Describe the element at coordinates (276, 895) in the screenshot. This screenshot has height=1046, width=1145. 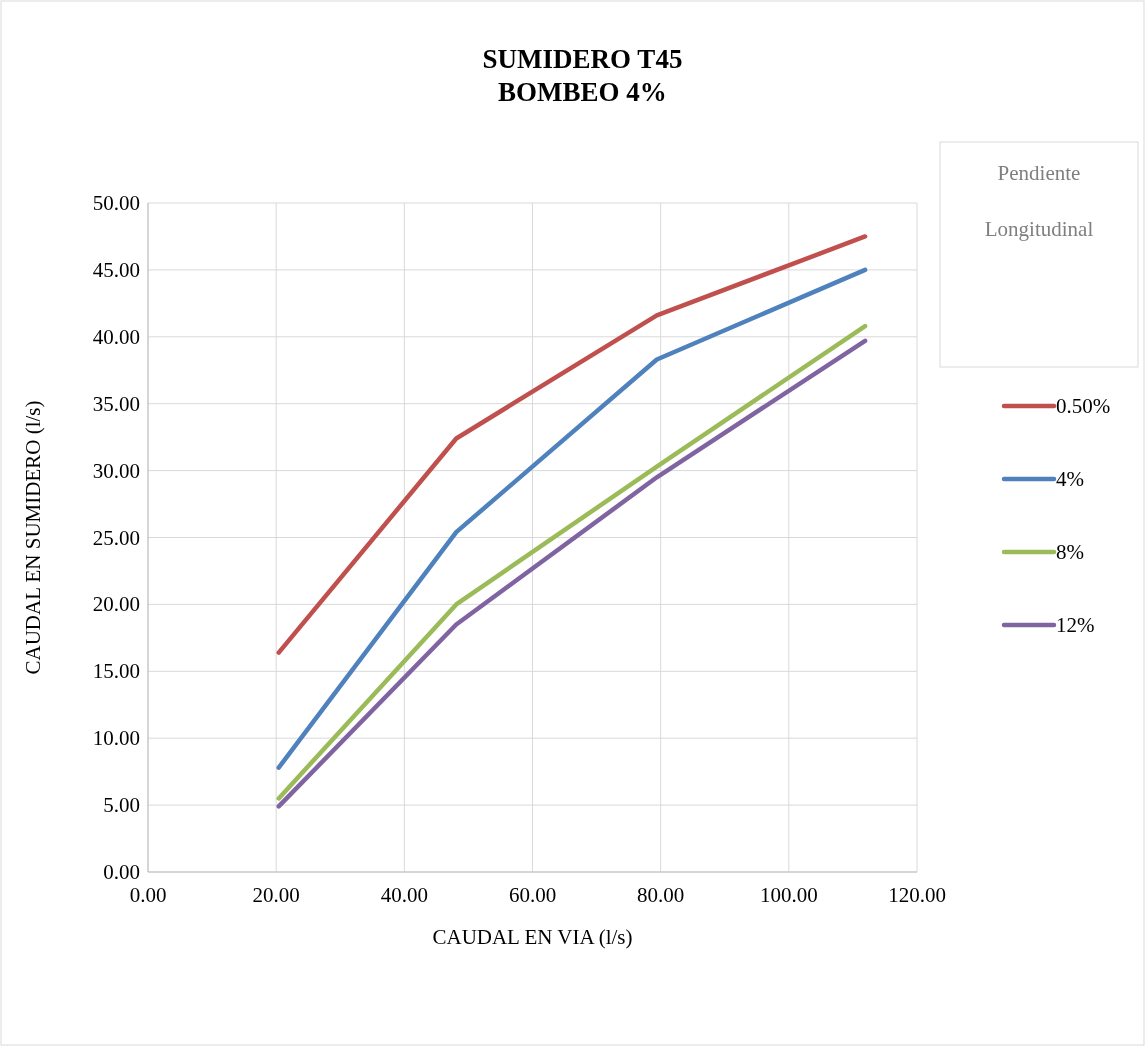
I see `x-tick-label: 20.00` at that location.